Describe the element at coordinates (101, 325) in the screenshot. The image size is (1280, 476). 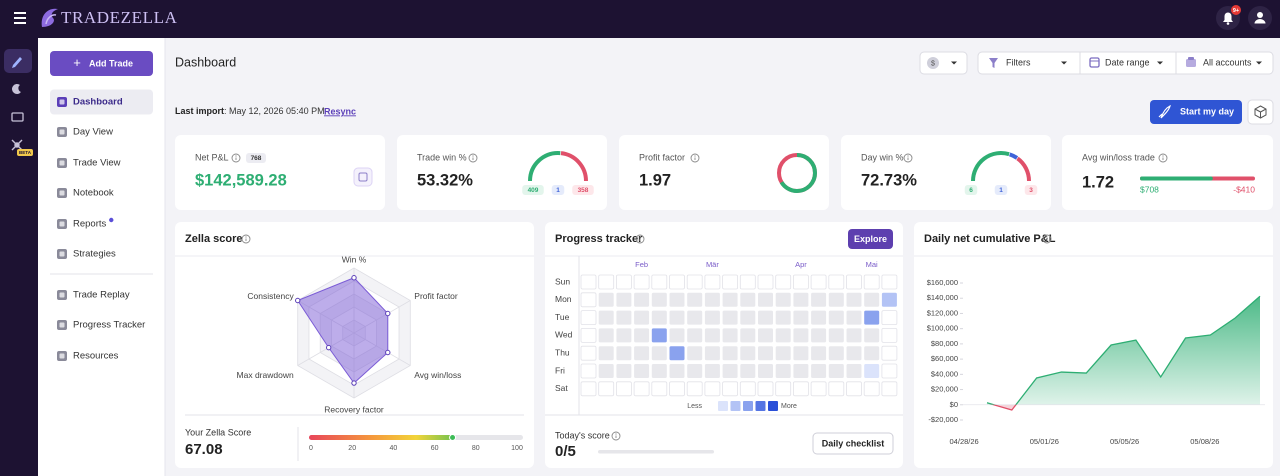
I see `nav-item: Progress Tracker` at that location.